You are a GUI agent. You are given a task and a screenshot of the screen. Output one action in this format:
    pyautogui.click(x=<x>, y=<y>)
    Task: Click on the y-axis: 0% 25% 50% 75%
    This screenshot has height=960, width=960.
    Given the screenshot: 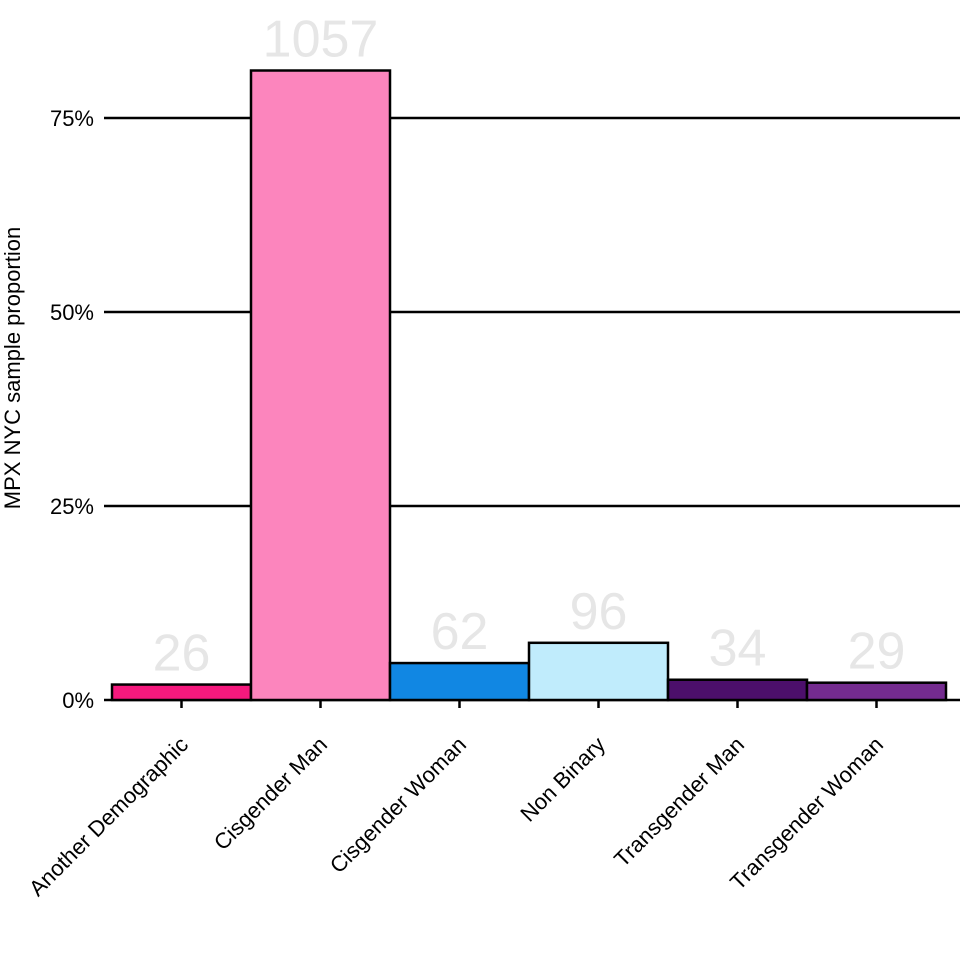 What is the action you would take?
    pyautogui.click(x=72, y=409)
    